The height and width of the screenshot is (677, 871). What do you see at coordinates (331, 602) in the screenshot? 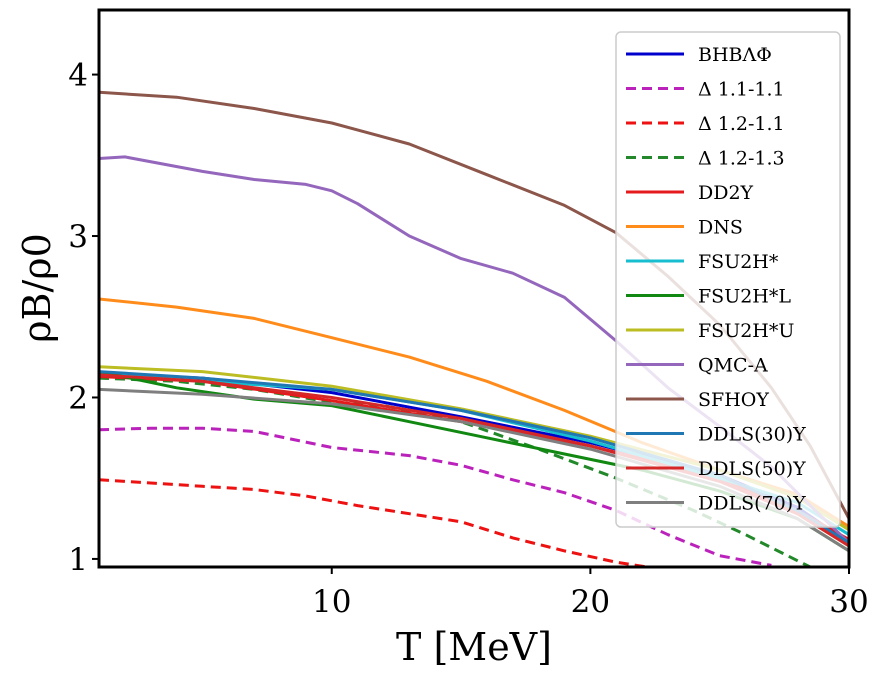
I see `x-tick-label: 10` at bounding box center [331, 602].